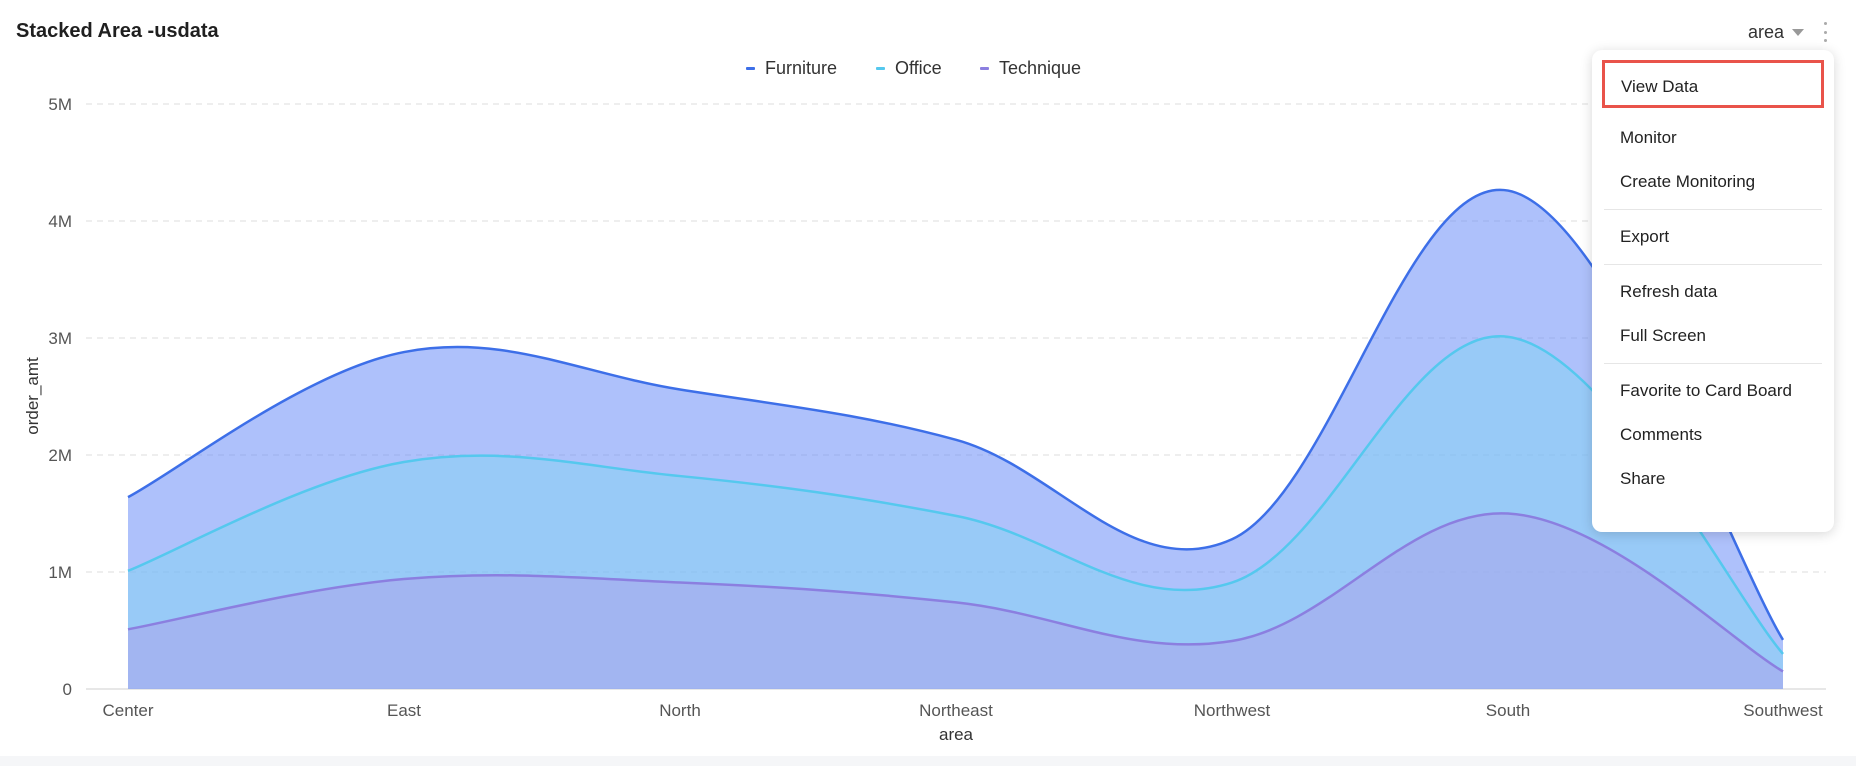  What do you see at coordinates (1669, 291) in the screenshot?
I see `menu-item-refresh-data: Refresh data` at bounding box center [1669, 291].